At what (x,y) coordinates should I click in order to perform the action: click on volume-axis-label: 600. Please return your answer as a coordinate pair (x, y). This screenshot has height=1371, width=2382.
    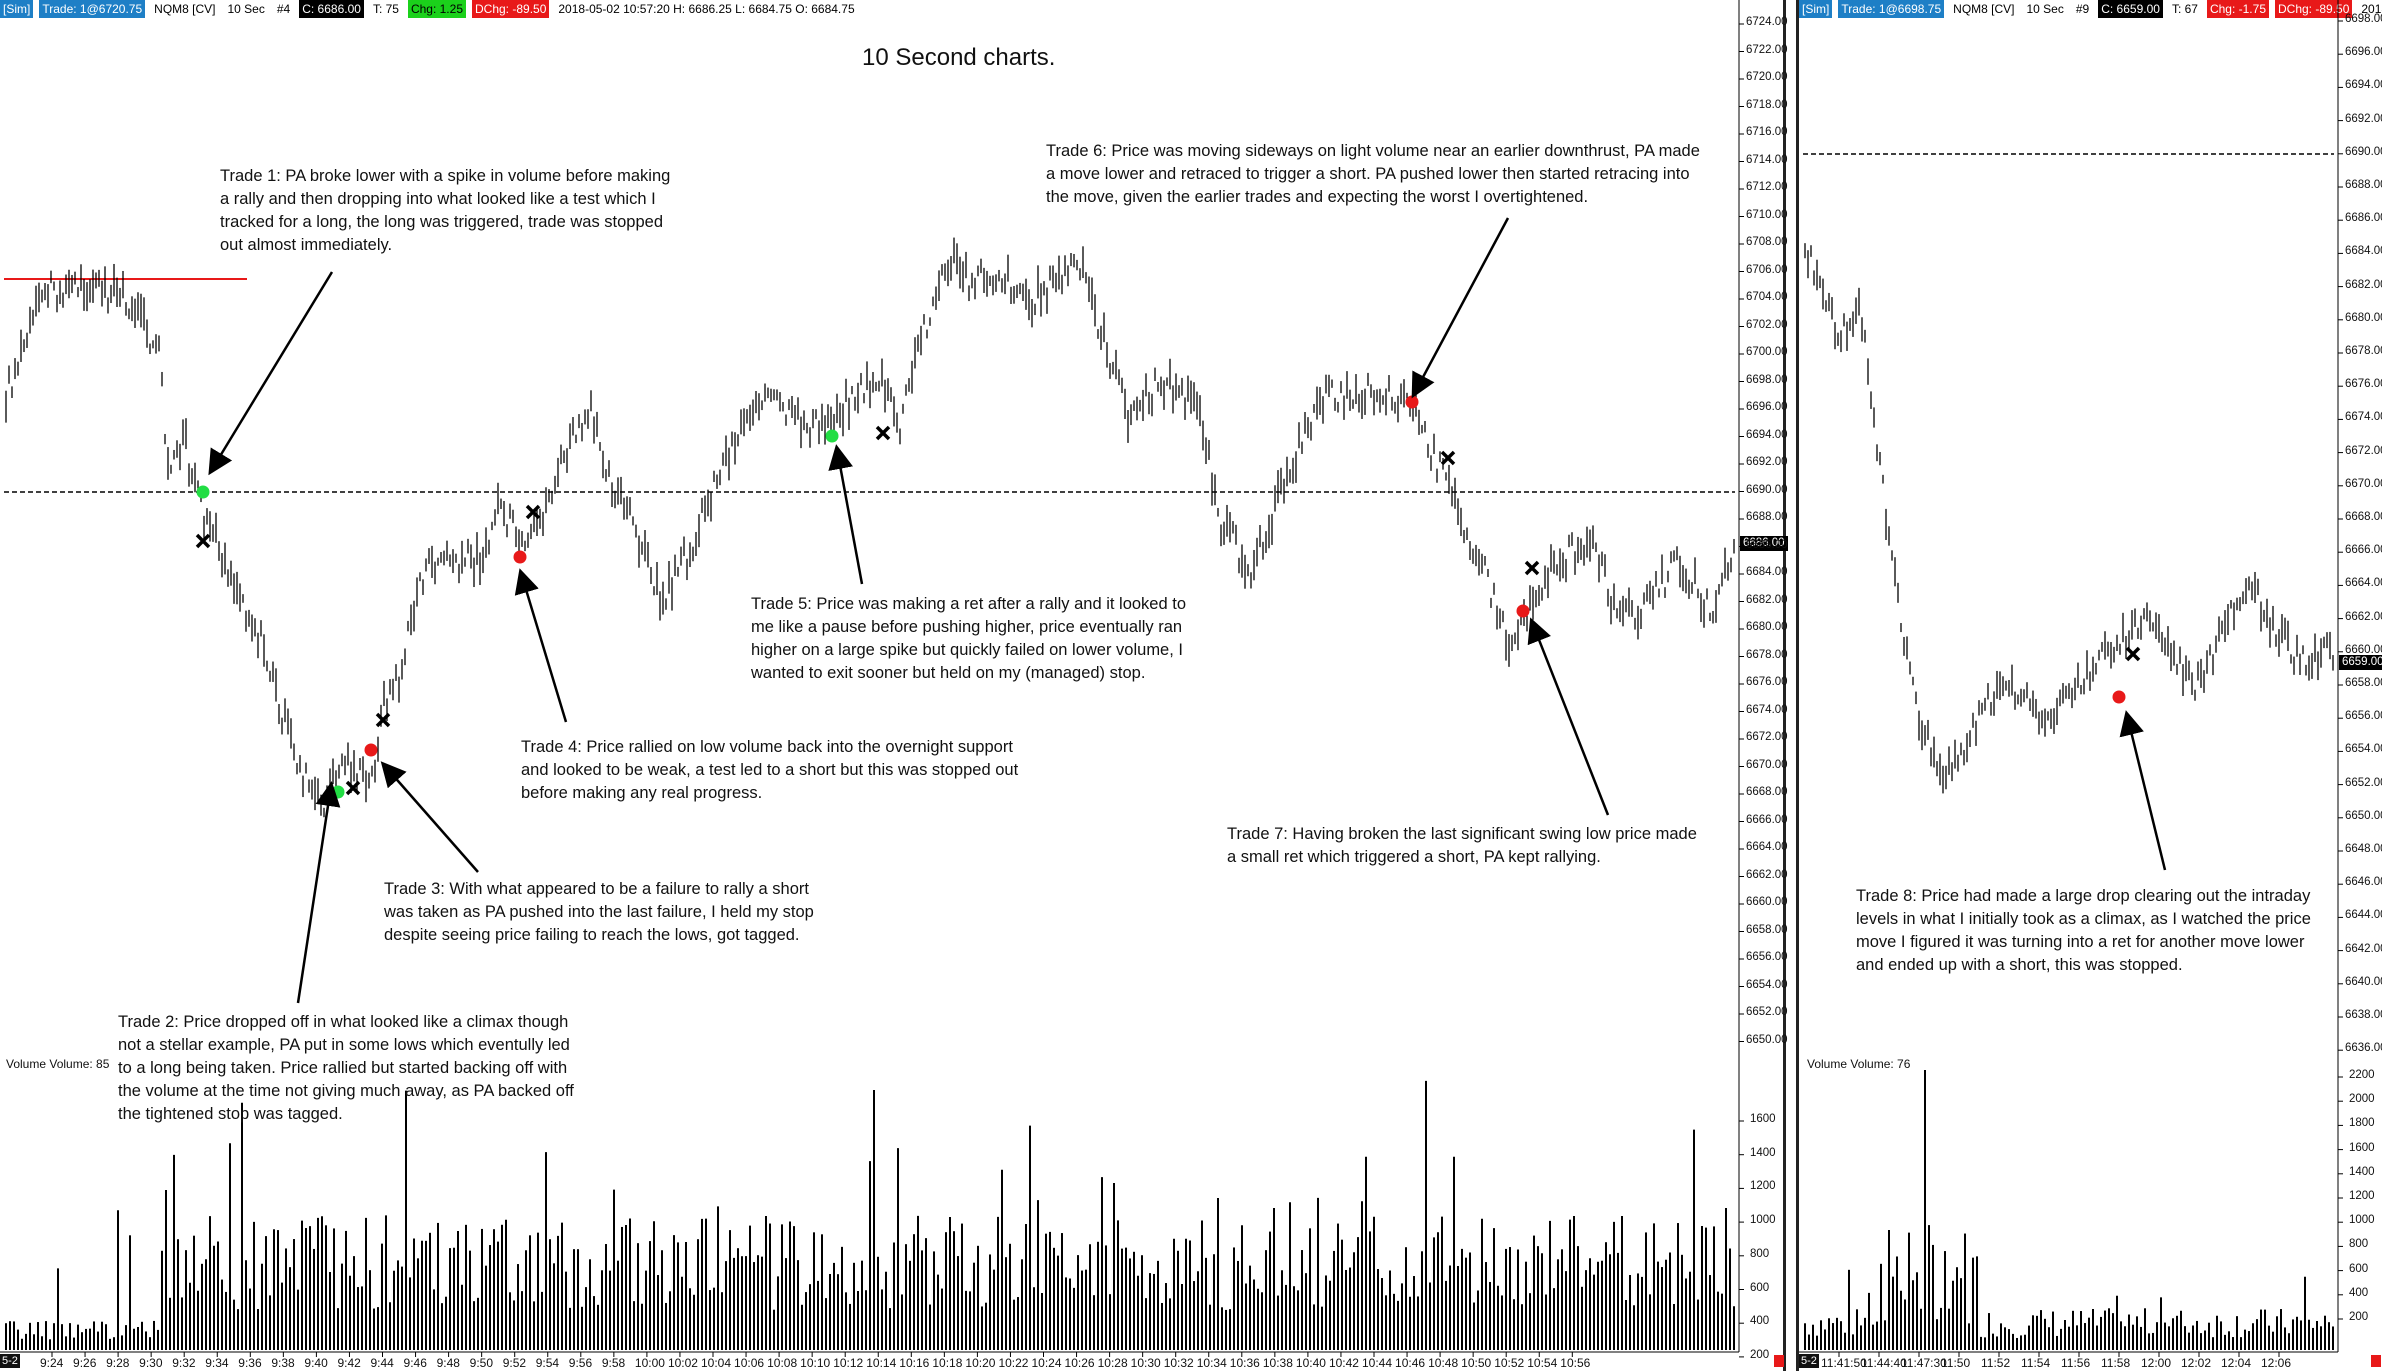
    Looking at the image, I should click on (2359, 1268).